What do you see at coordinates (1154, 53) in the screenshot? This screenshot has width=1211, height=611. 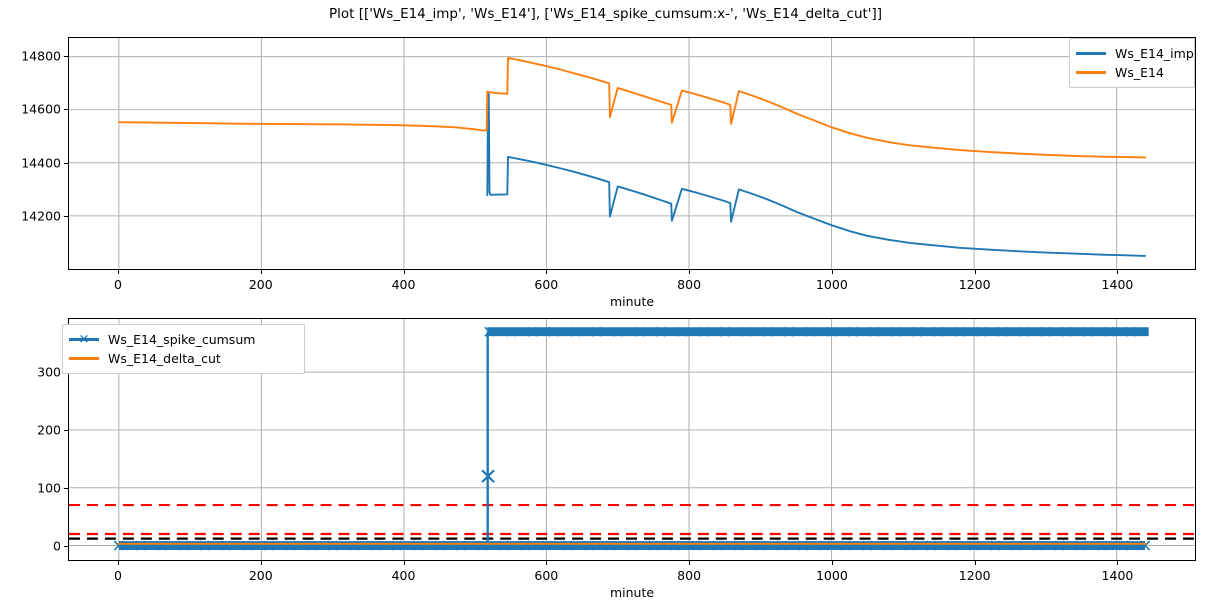 I see `legend-label: Ws_E14_imp` at bounding box center [1154, 53].